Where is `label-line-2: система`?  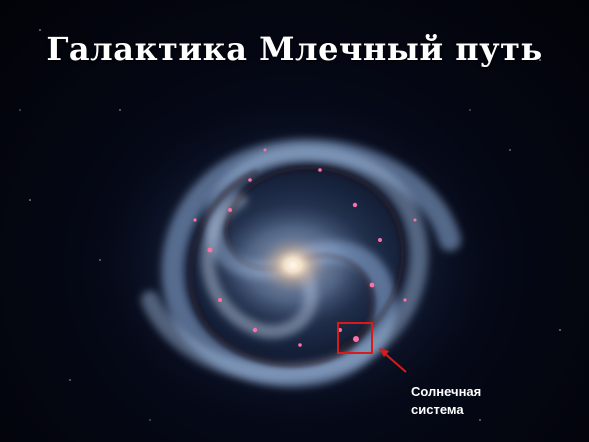 label-line-2: система is located at coordinates (471, 410).